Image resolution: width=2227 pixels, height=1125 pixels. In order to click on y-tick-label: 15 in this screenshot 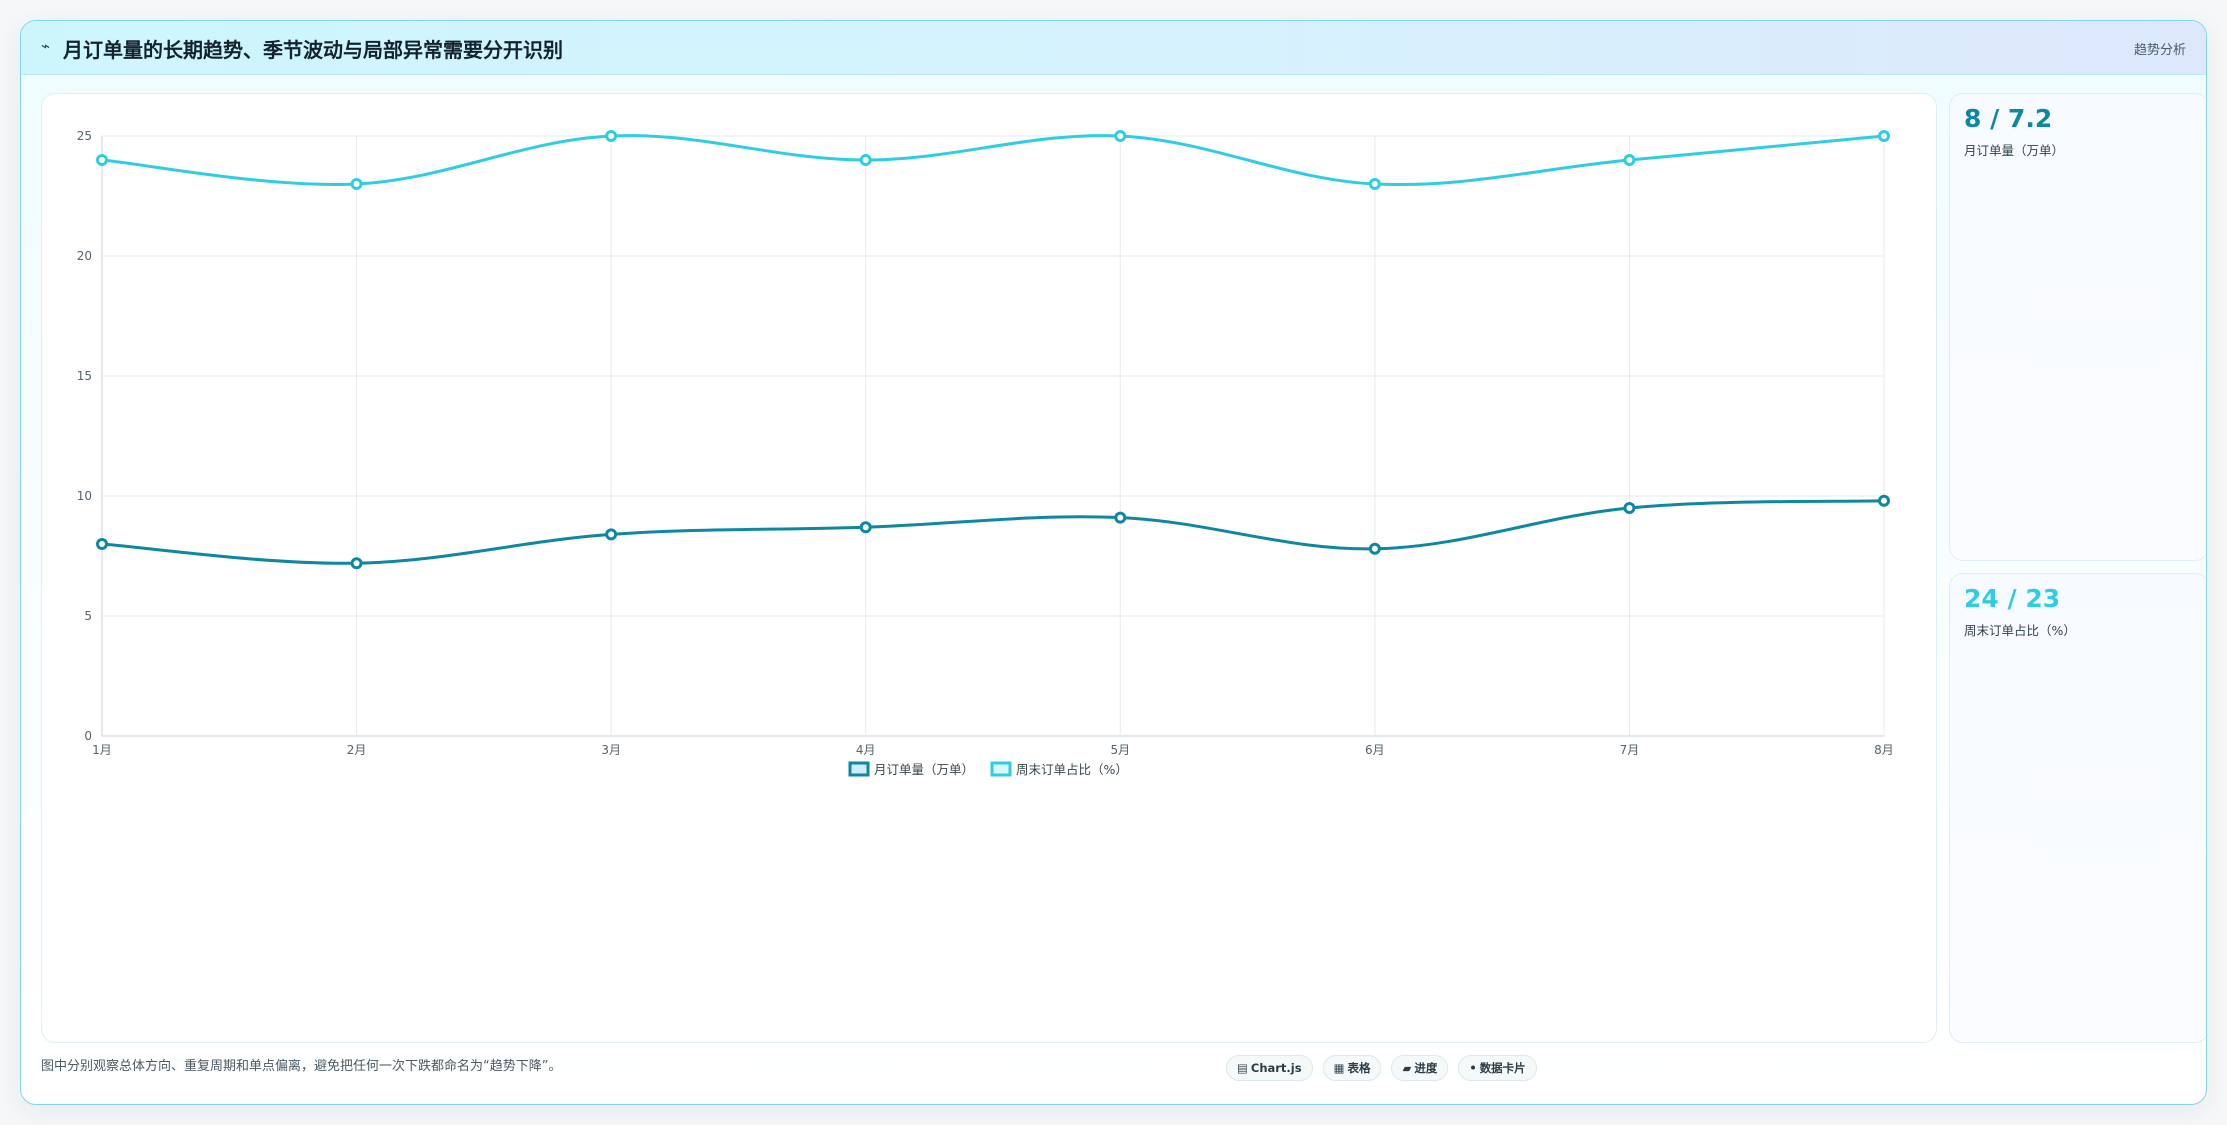, I will do `click(84, 376)`.